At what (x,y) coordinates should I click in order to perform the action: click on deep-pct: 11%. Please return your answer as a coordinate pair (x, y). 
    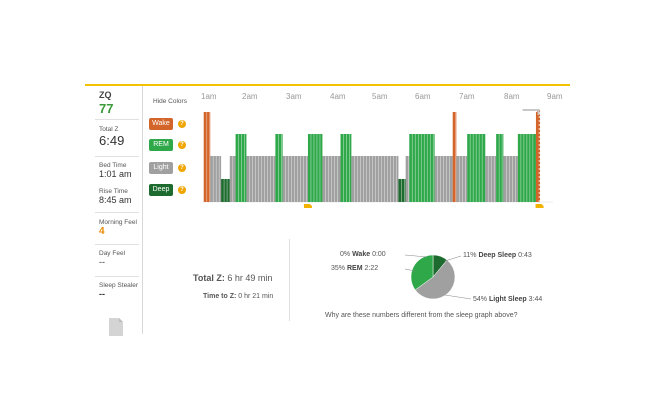
    Looking at the image, I should click on (470, 255).